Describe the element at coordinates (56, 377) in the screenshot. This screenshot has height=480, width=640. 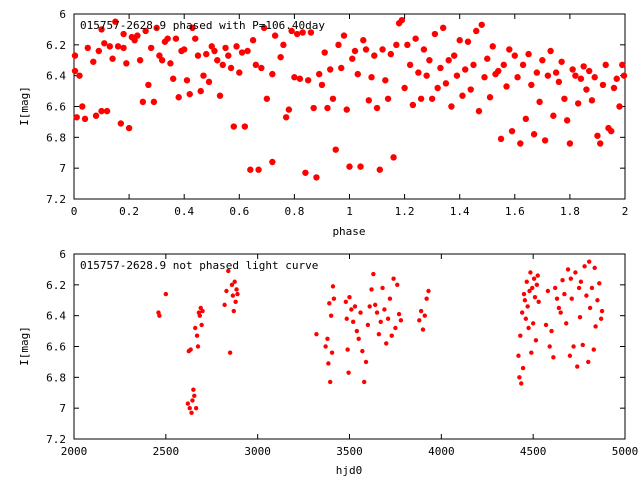
I see `unphased-y-tick-label: 6.8` at that location.